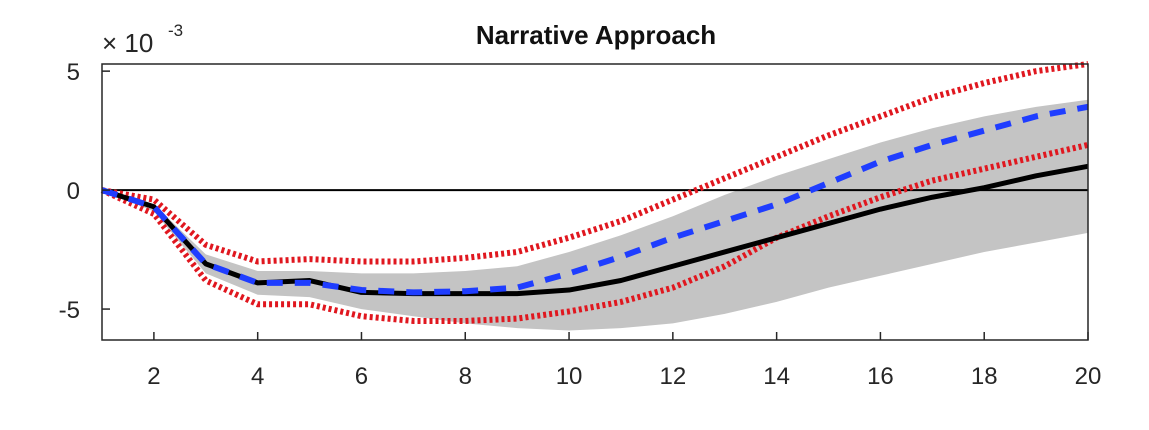 Image resolution: width=1149 pixels, height=430 pixels. I want to click on x-tick-label: 6, so click(361, 376).